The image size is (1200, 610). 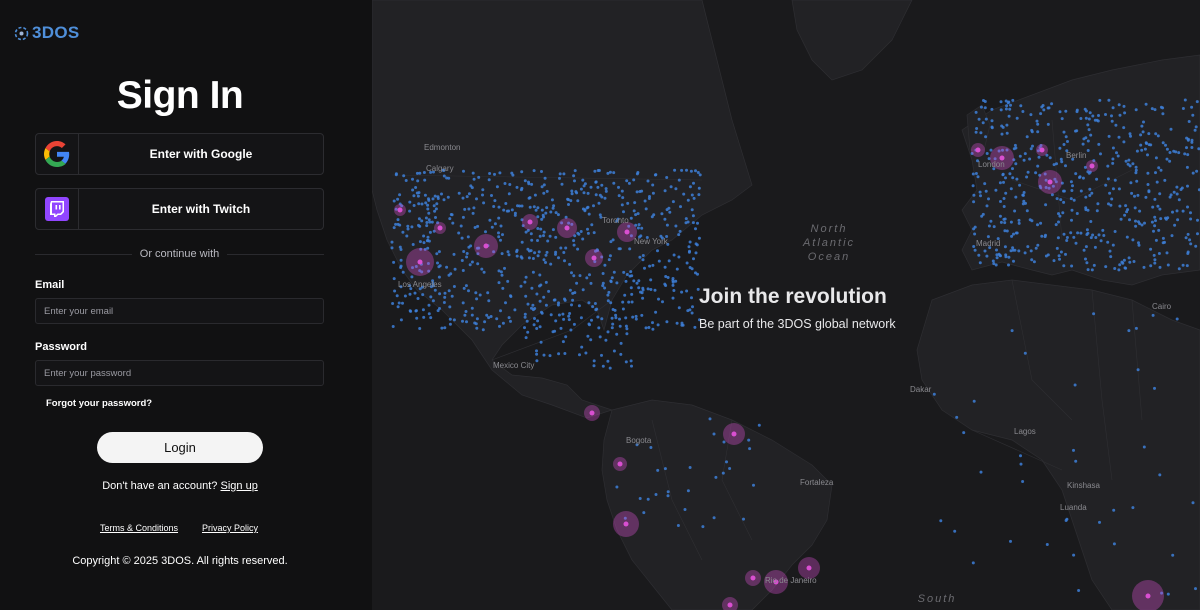 What do you see at coordinates (99, 403) in the screenshot?
I see `forgot-password-link: Forgot your password?` at bounding box center [99, 403].